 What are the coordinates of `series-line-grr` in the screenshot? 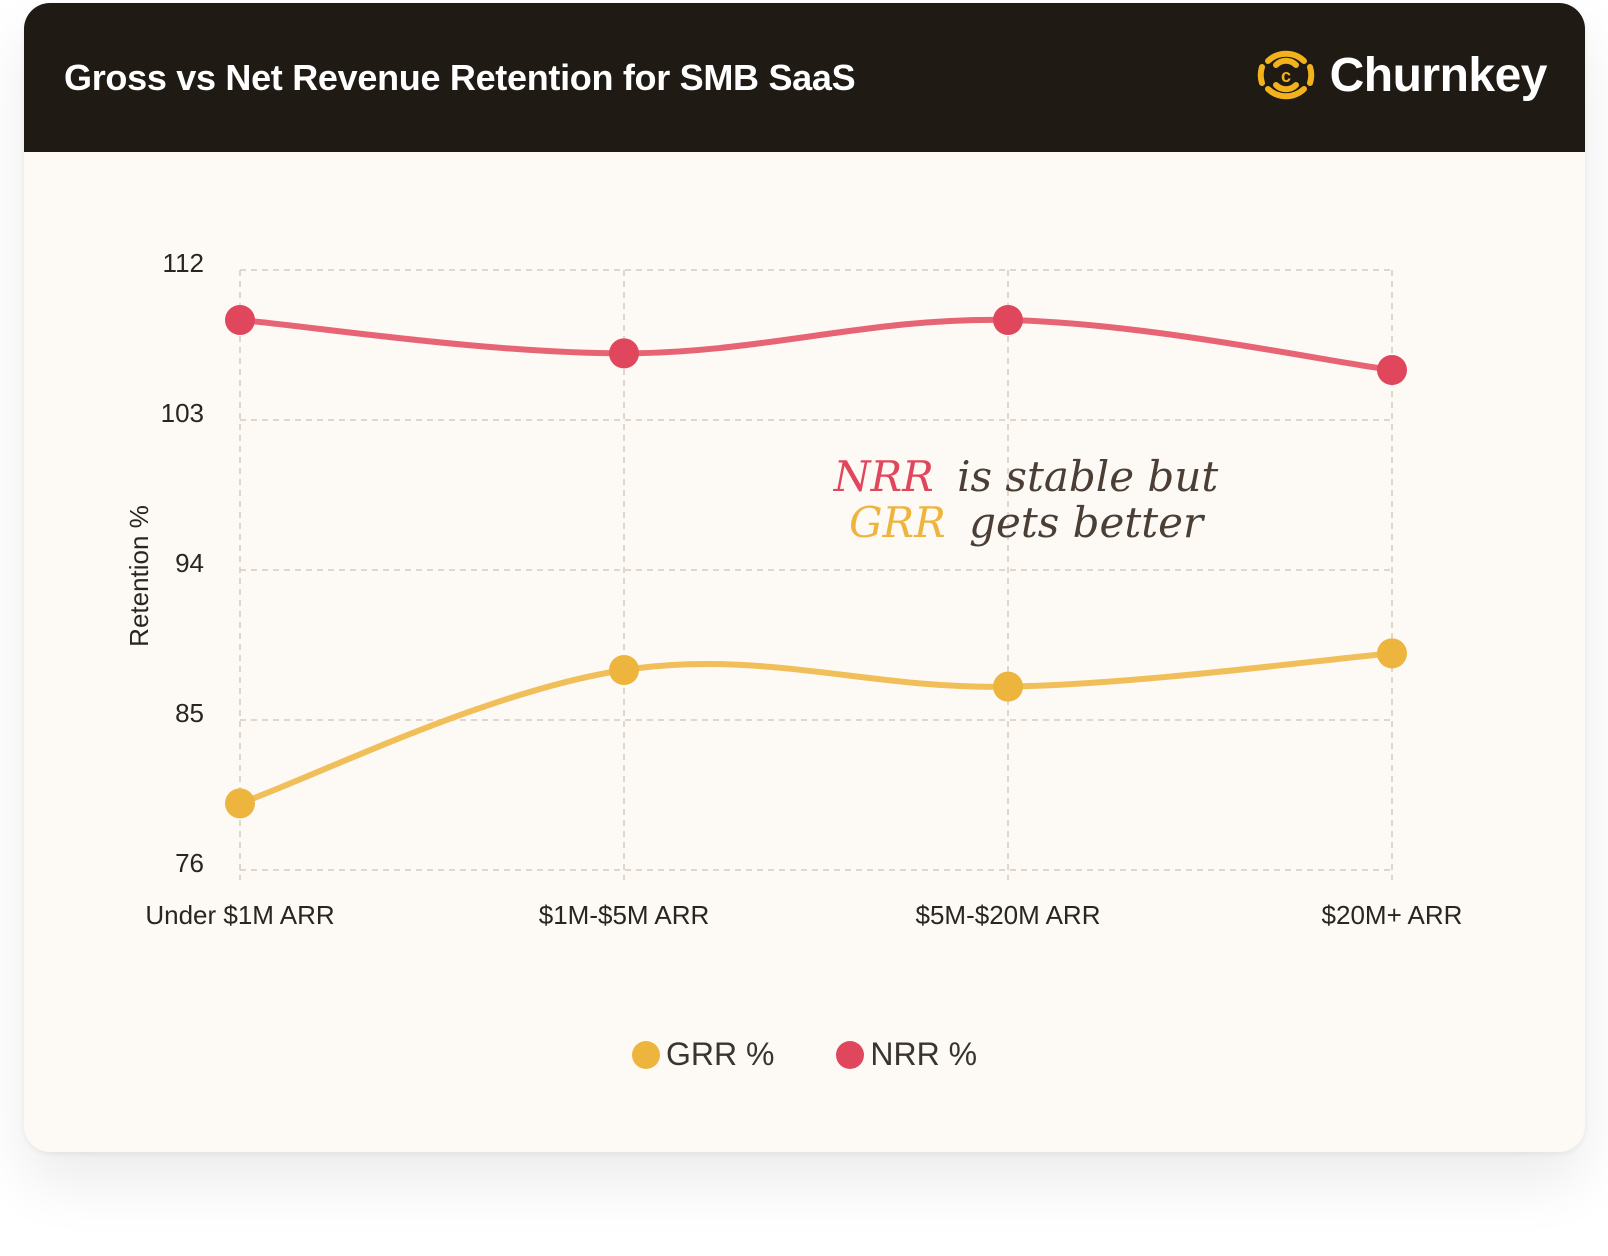 It's located at (816, 728).